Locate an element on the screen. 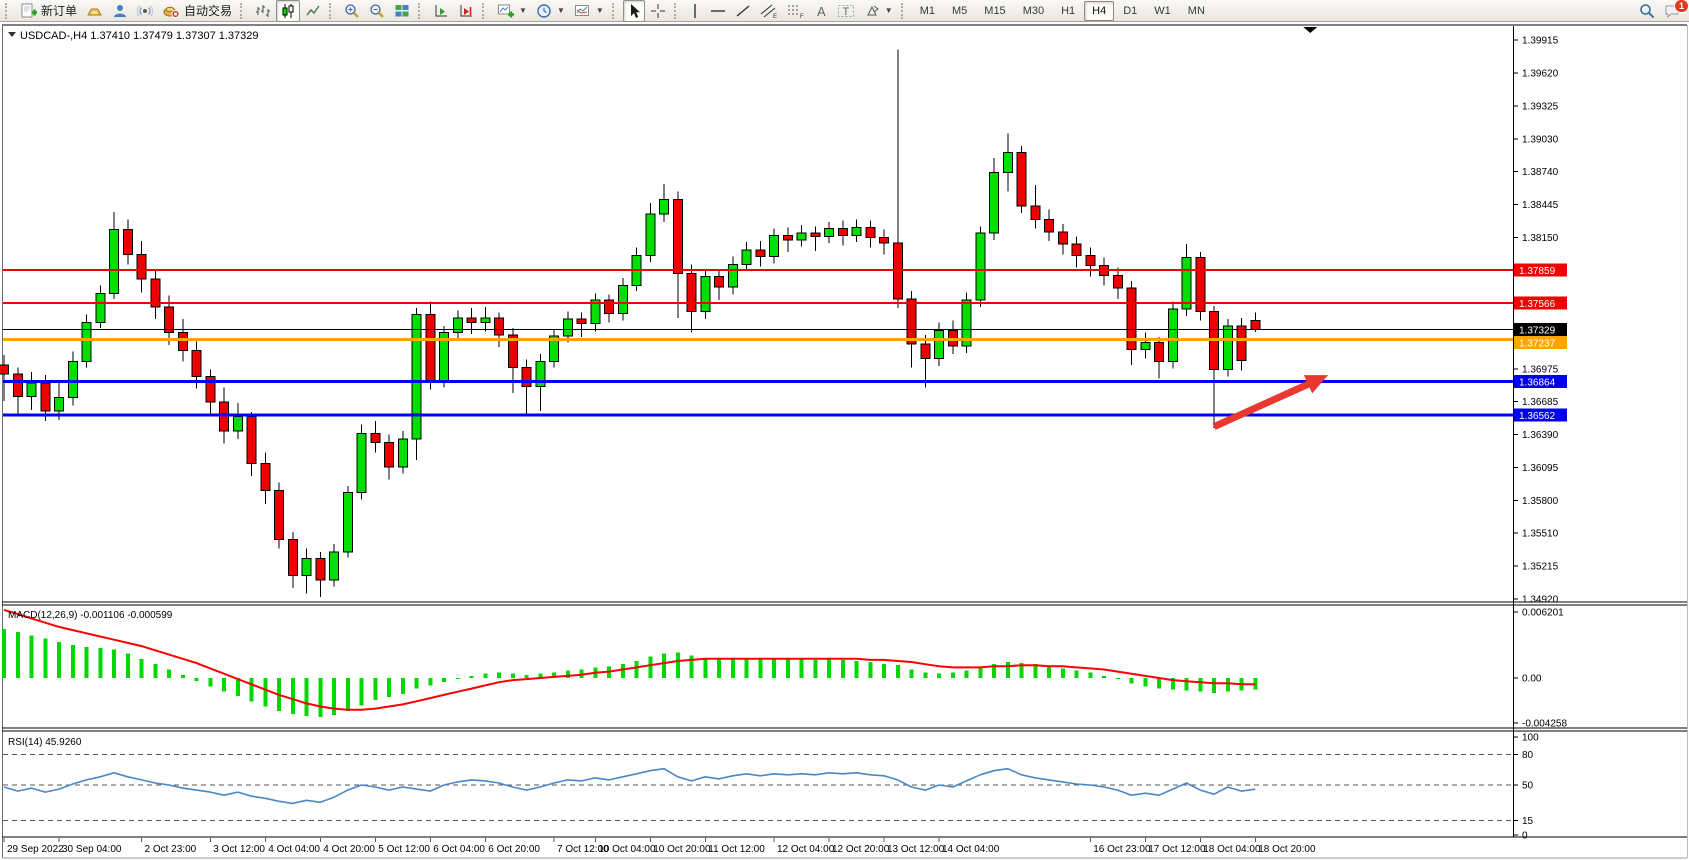 This screenshot has width=1689, height=860. crosshair-button is located at coordinates (658, 11).